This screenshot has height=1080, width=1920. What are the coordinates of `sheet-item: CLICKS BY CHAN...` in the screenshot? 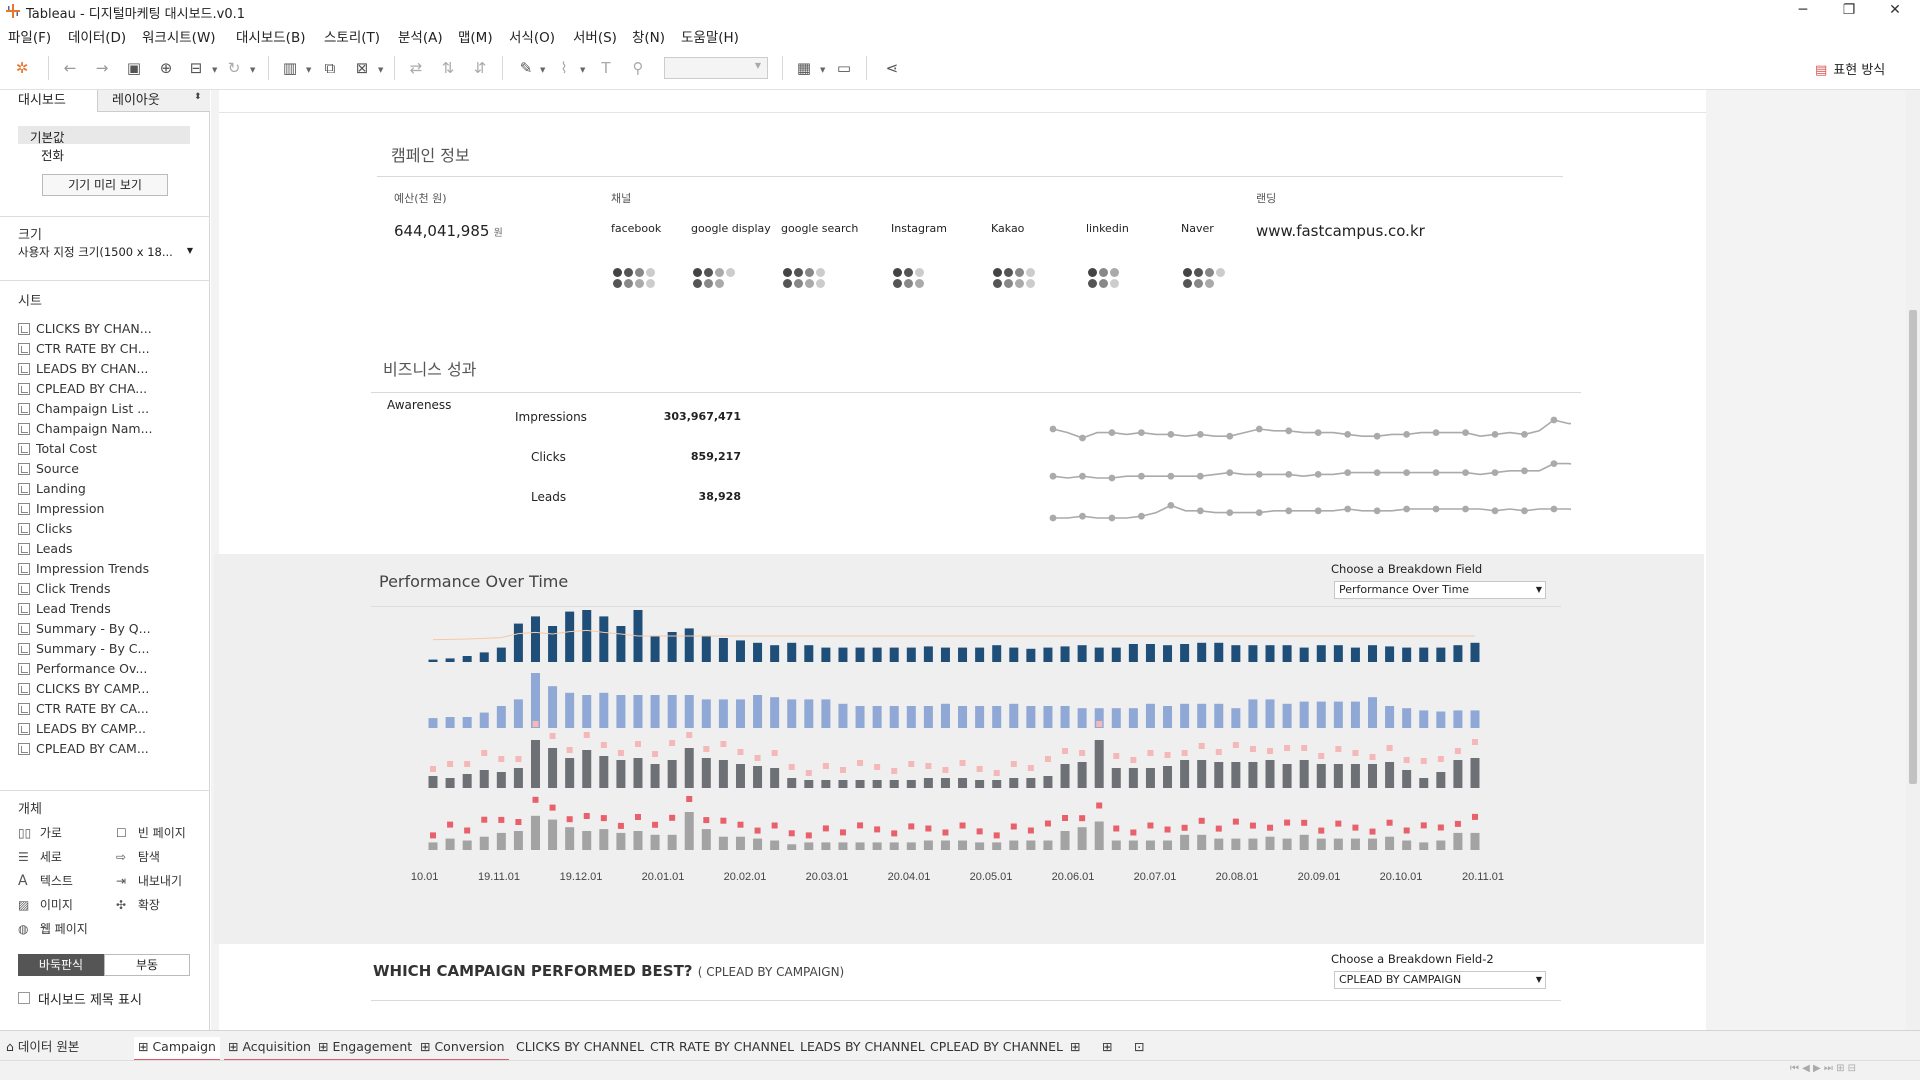 It's located at (85, 329).